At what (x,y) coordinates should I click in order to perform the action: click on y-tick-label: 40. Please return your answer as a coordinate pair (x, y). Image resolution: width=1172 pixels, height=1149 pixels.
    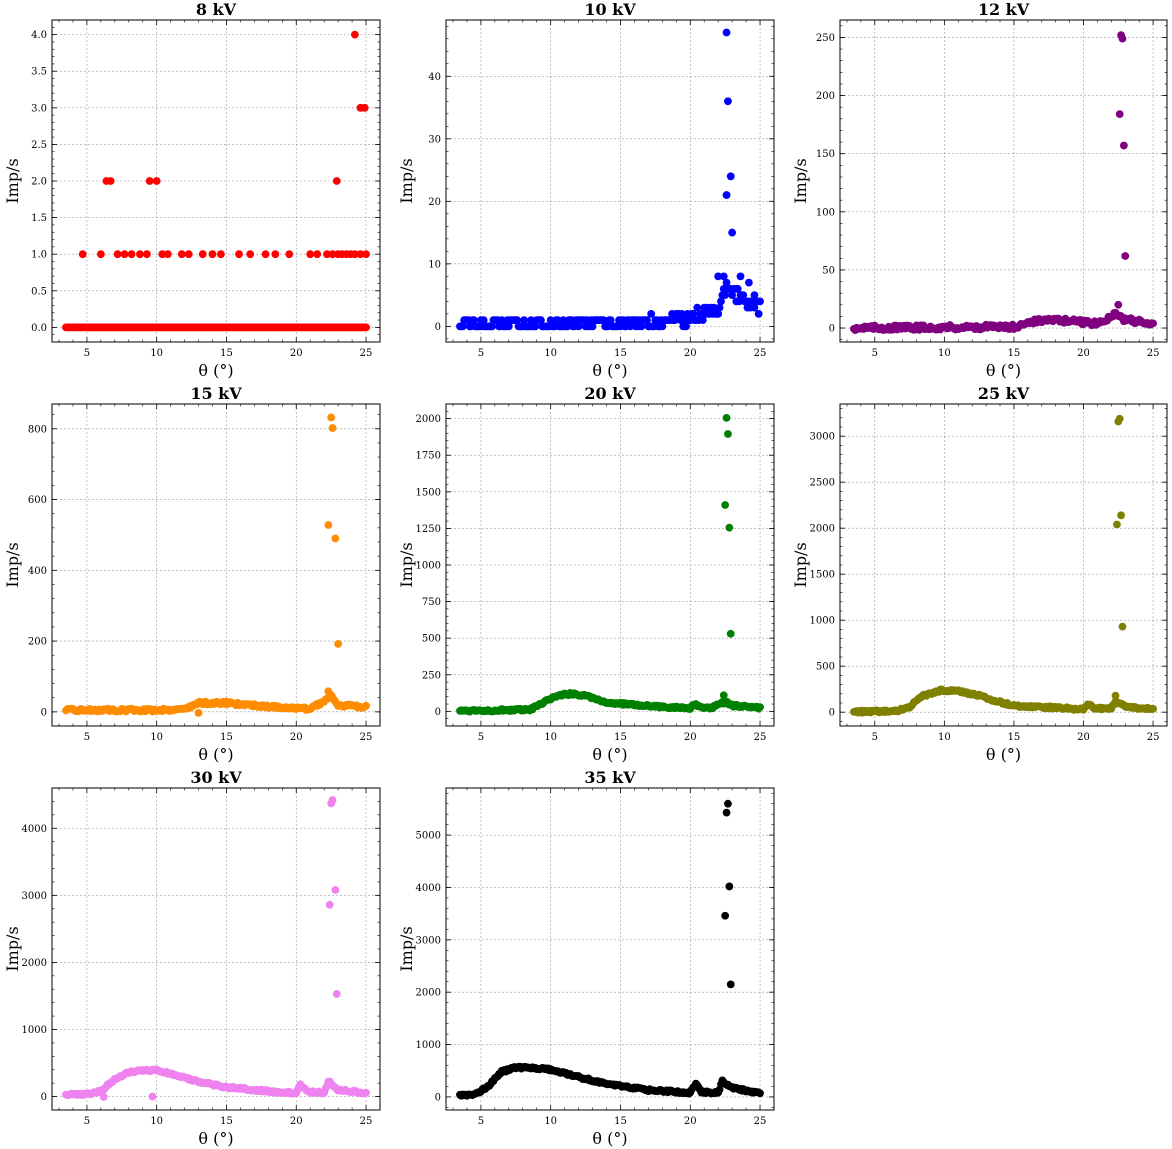
    Looking at the image, I should click on (434, 77).